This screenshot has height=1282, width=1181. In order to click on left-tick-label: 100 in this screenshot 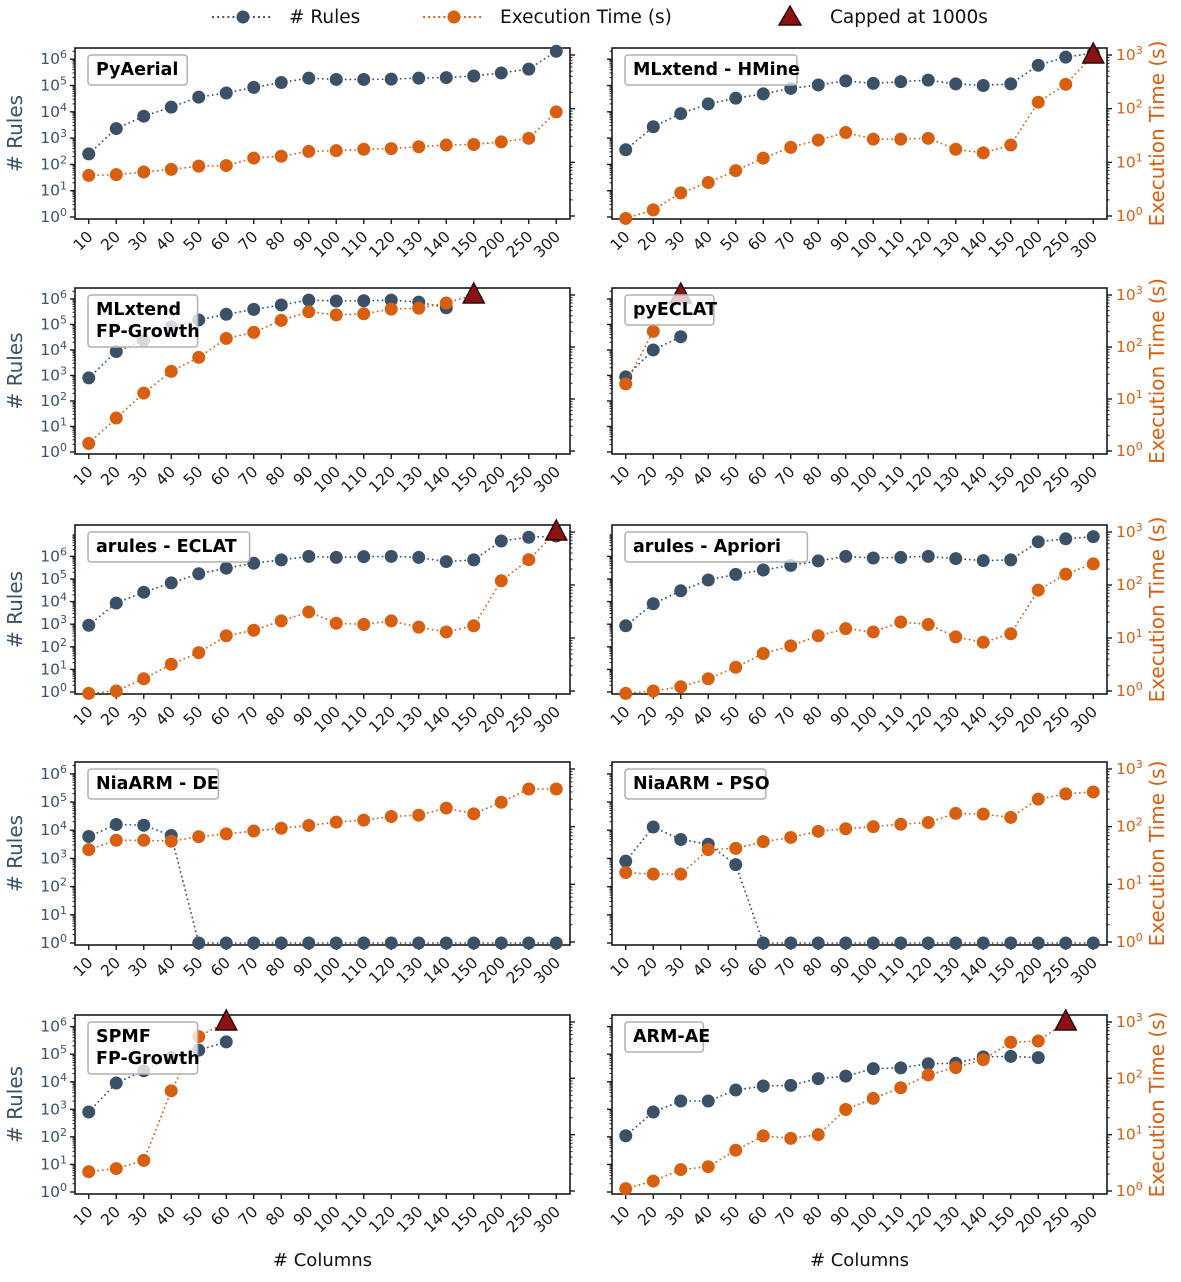, I will do `click(53, 942)`.